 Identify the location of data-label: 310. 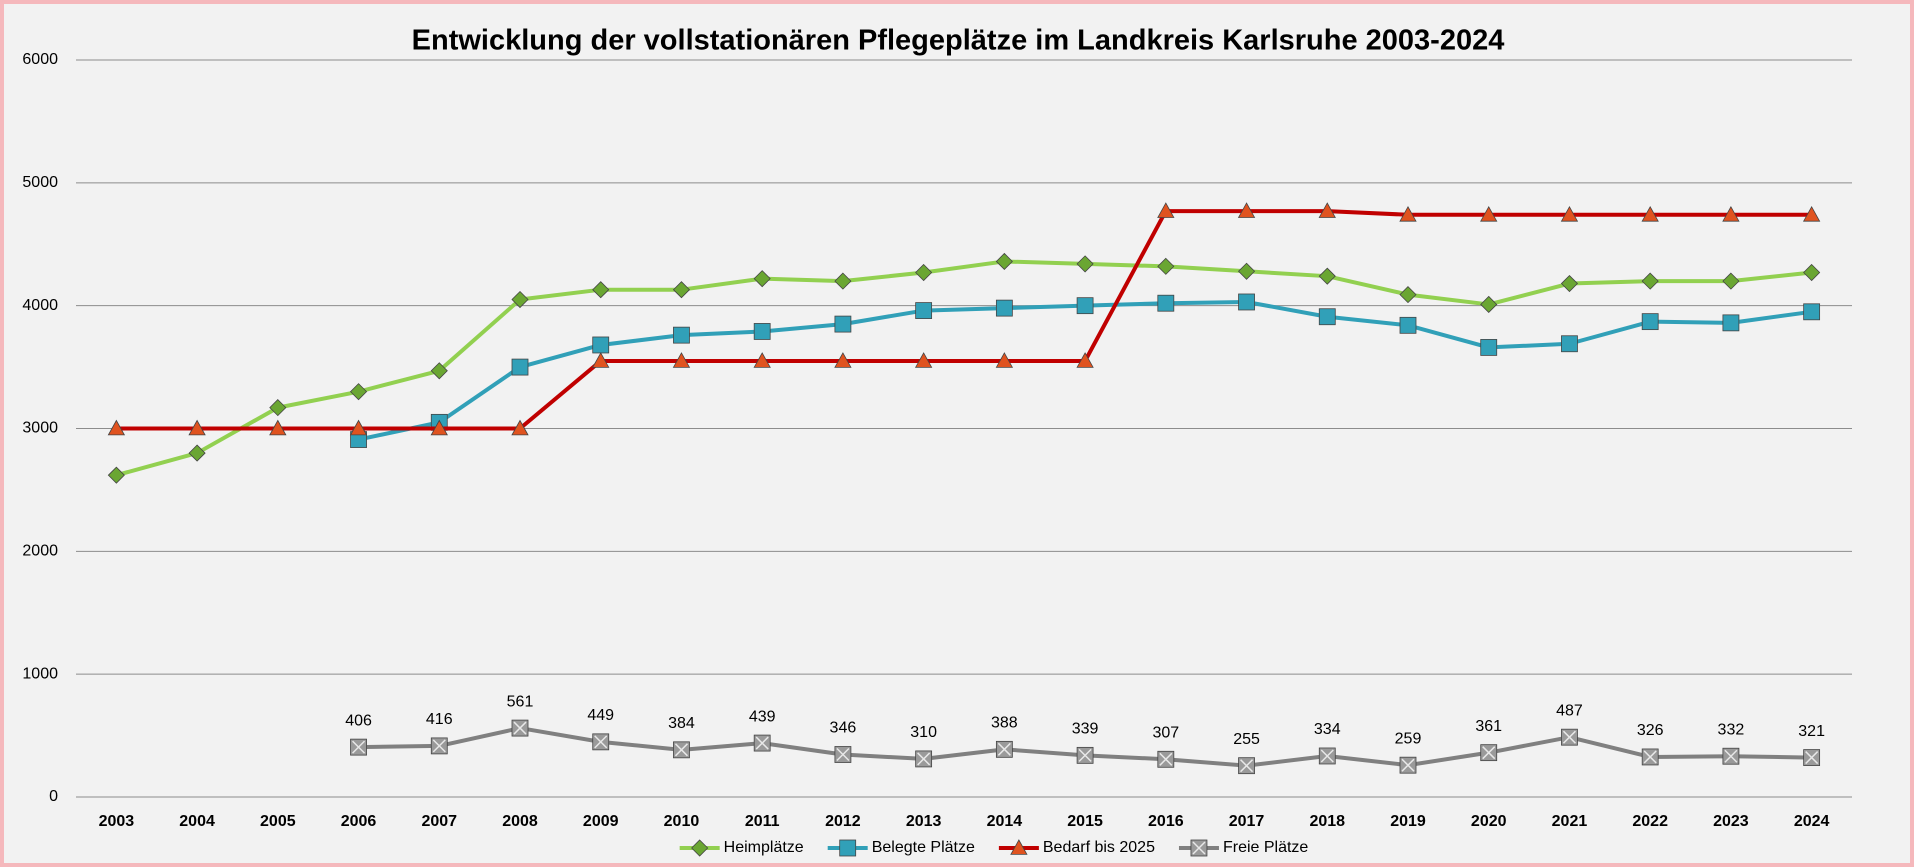
(923, 732).